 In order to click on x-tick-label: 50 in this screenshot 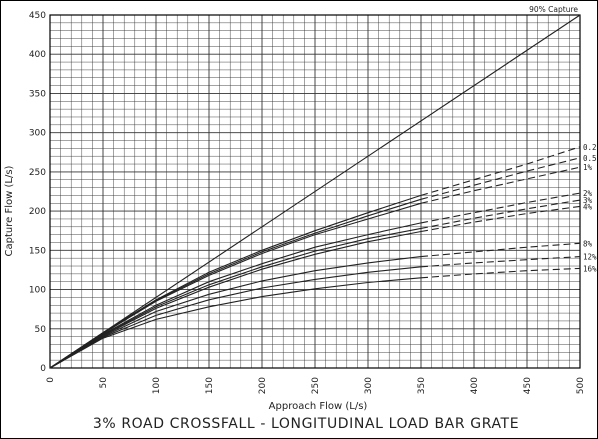, I will do `click(104, 383)`.